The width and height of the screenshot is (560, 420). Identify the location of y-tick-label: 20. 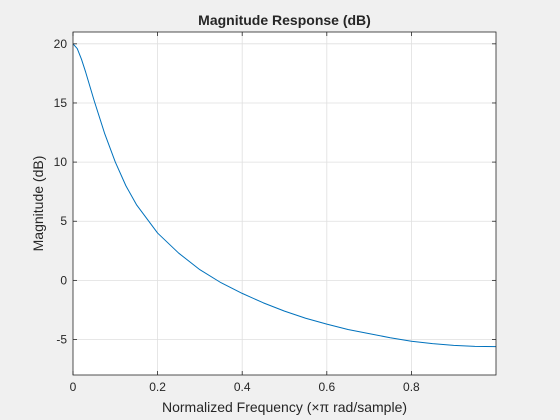
(61, 44).